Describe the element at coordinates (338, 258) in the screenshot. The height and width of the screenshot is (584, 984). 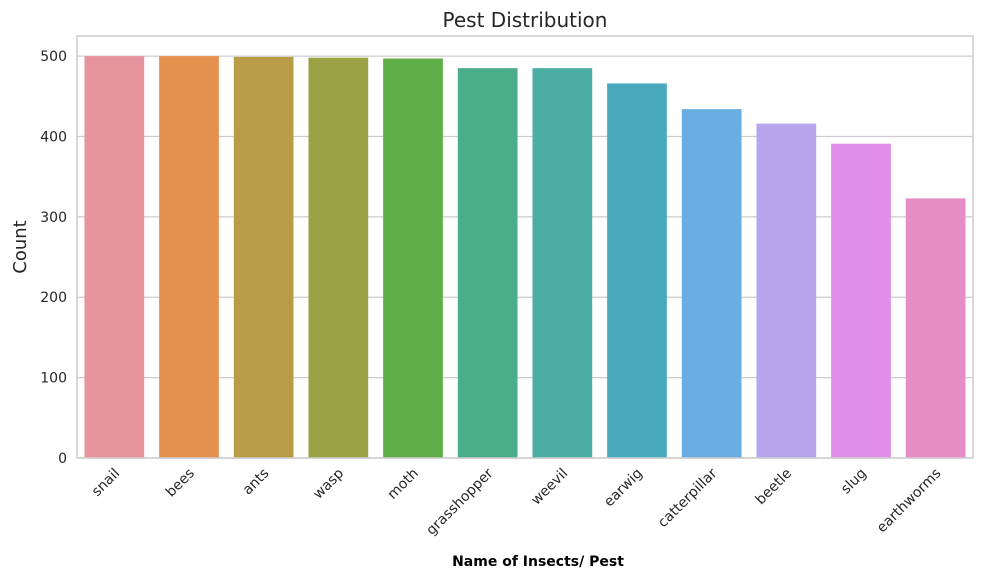
I see `bar-wasp` at that location.